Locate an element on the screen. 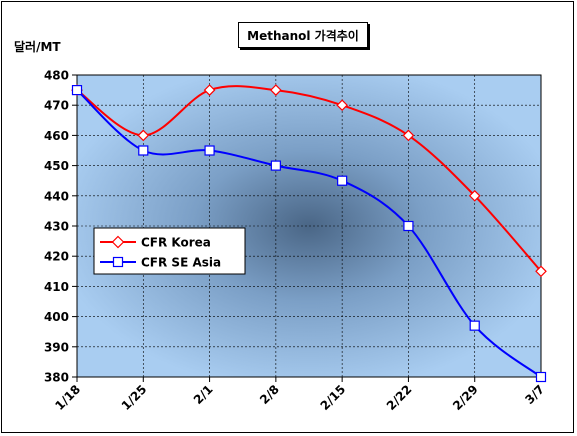 This screenshot has height=436, width=577. x-tick-label: 1/25 is located at coordinates (134, 397).